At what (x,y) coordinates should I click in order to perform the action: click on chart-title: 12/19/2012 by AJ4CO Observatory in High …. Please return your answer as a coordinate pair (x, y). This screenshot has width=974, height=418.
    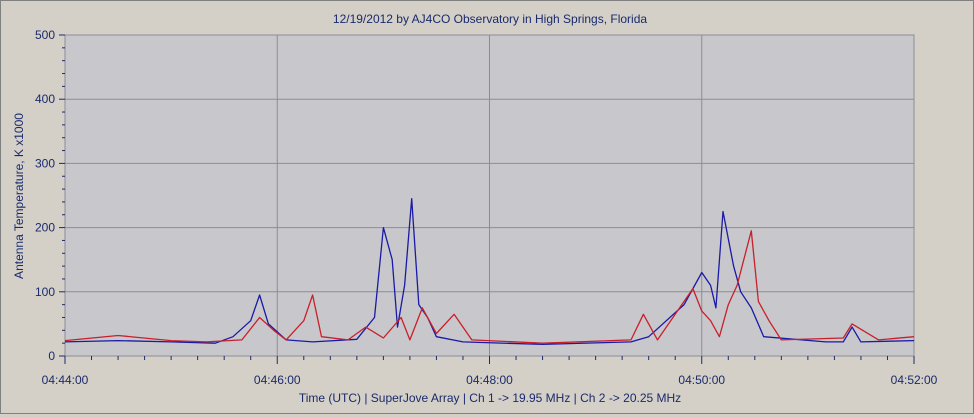
    Looking at the image, I should click on (490, 19).